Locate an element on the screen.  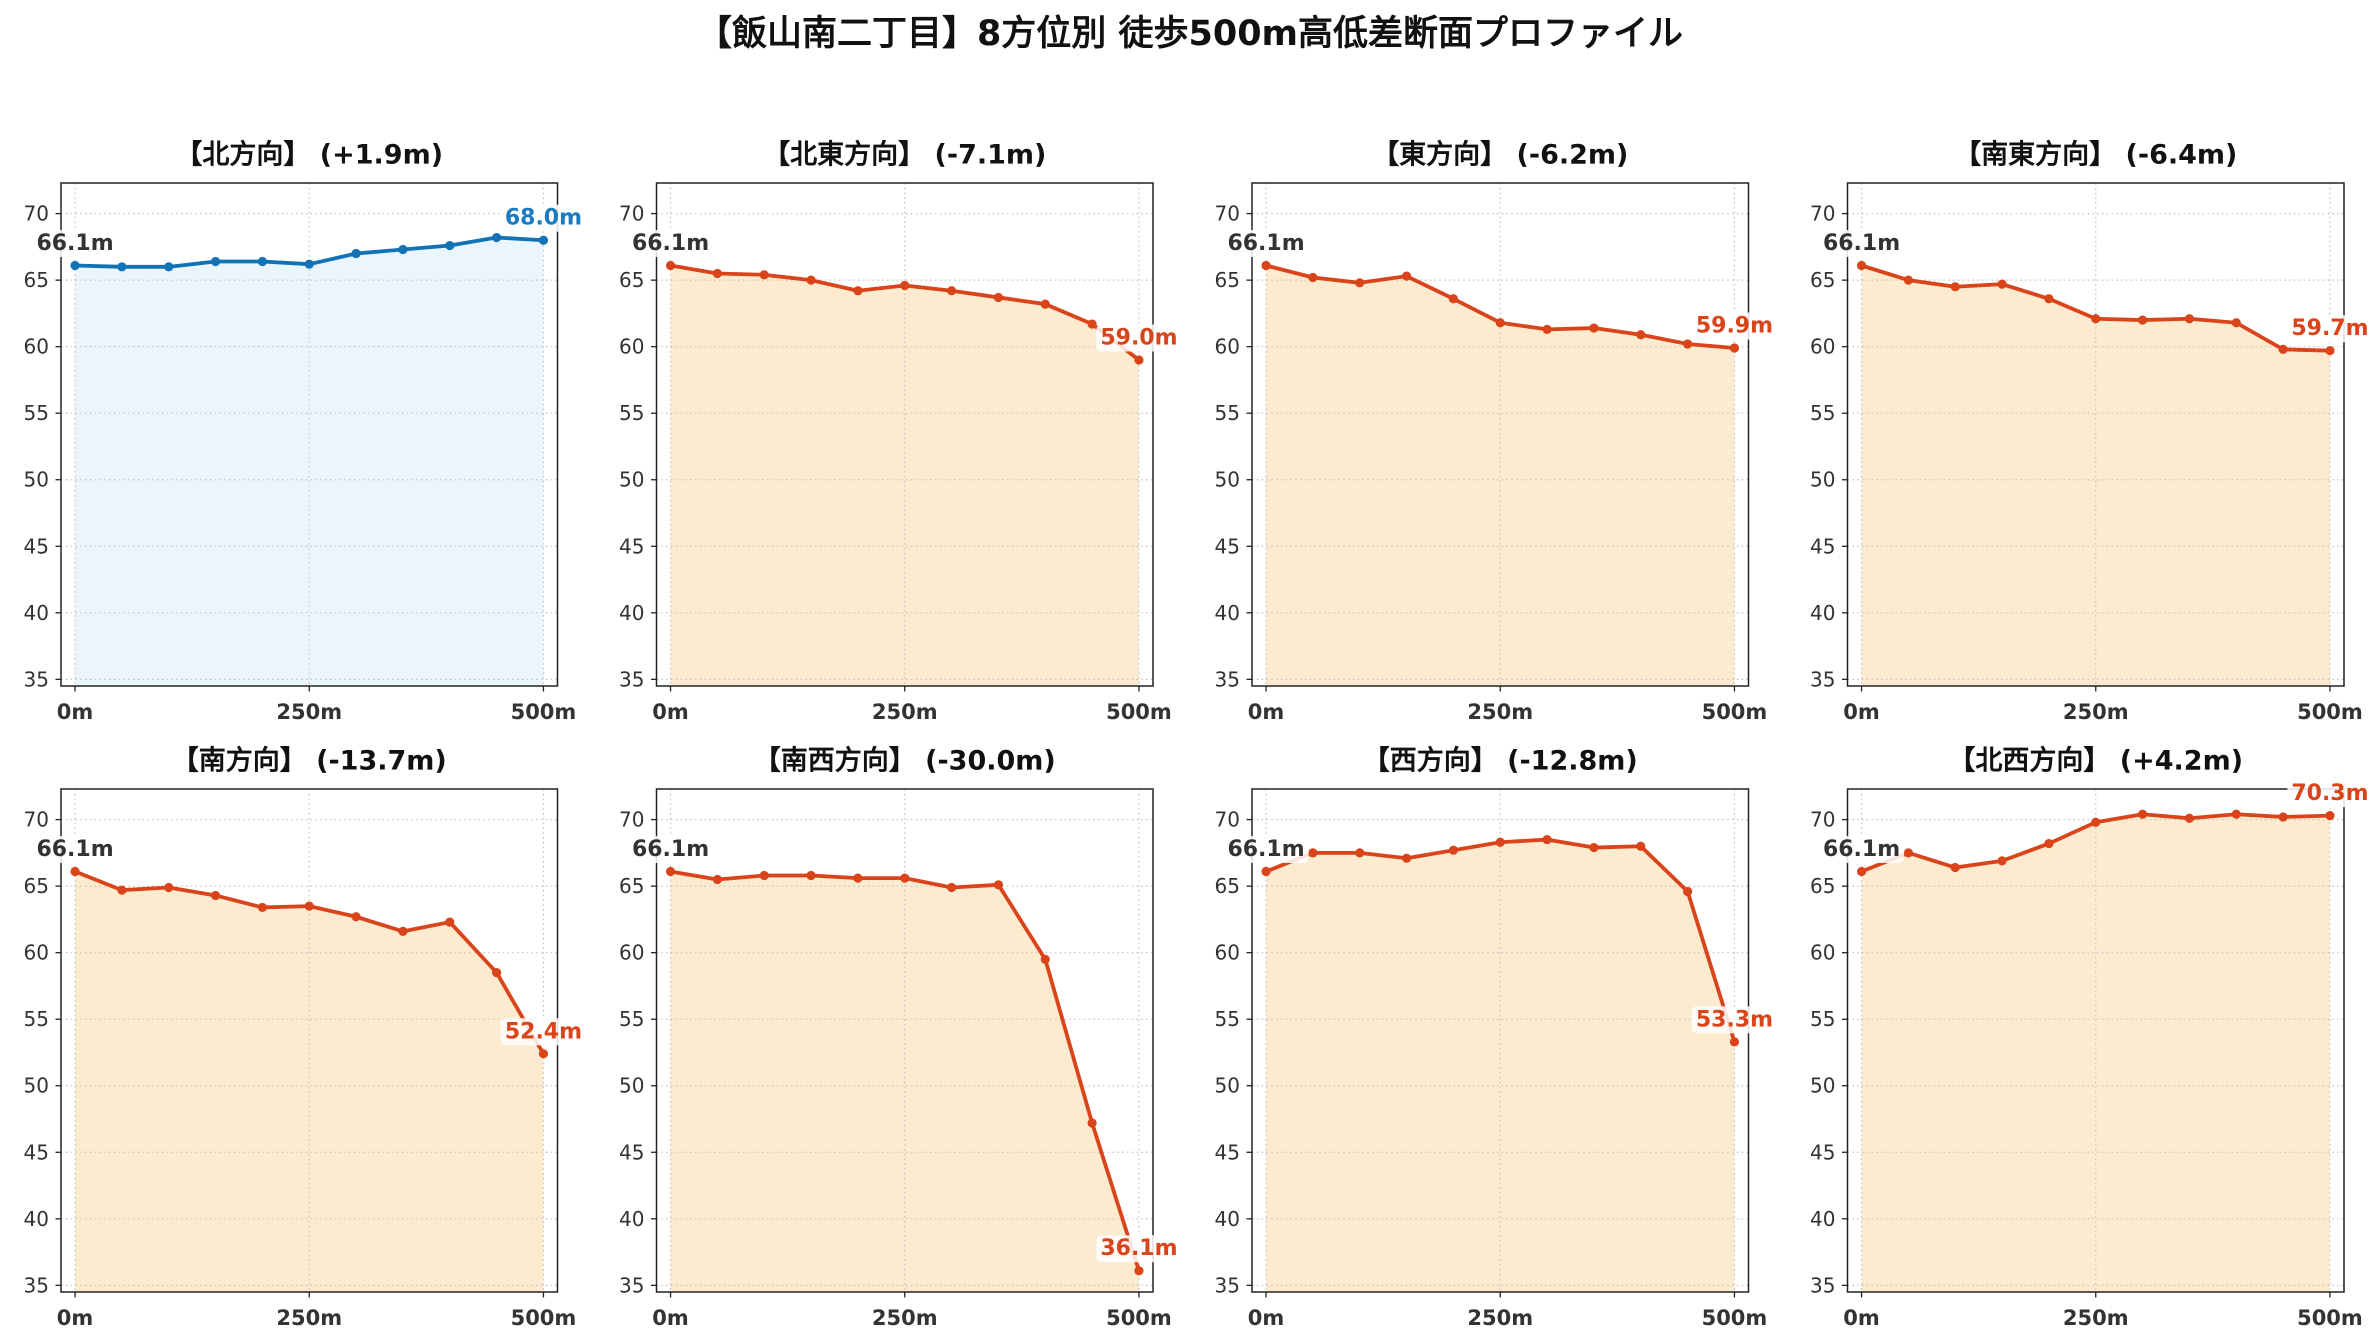
end-elevation-label-text: 68.0m is located at coordinates (543, 218).